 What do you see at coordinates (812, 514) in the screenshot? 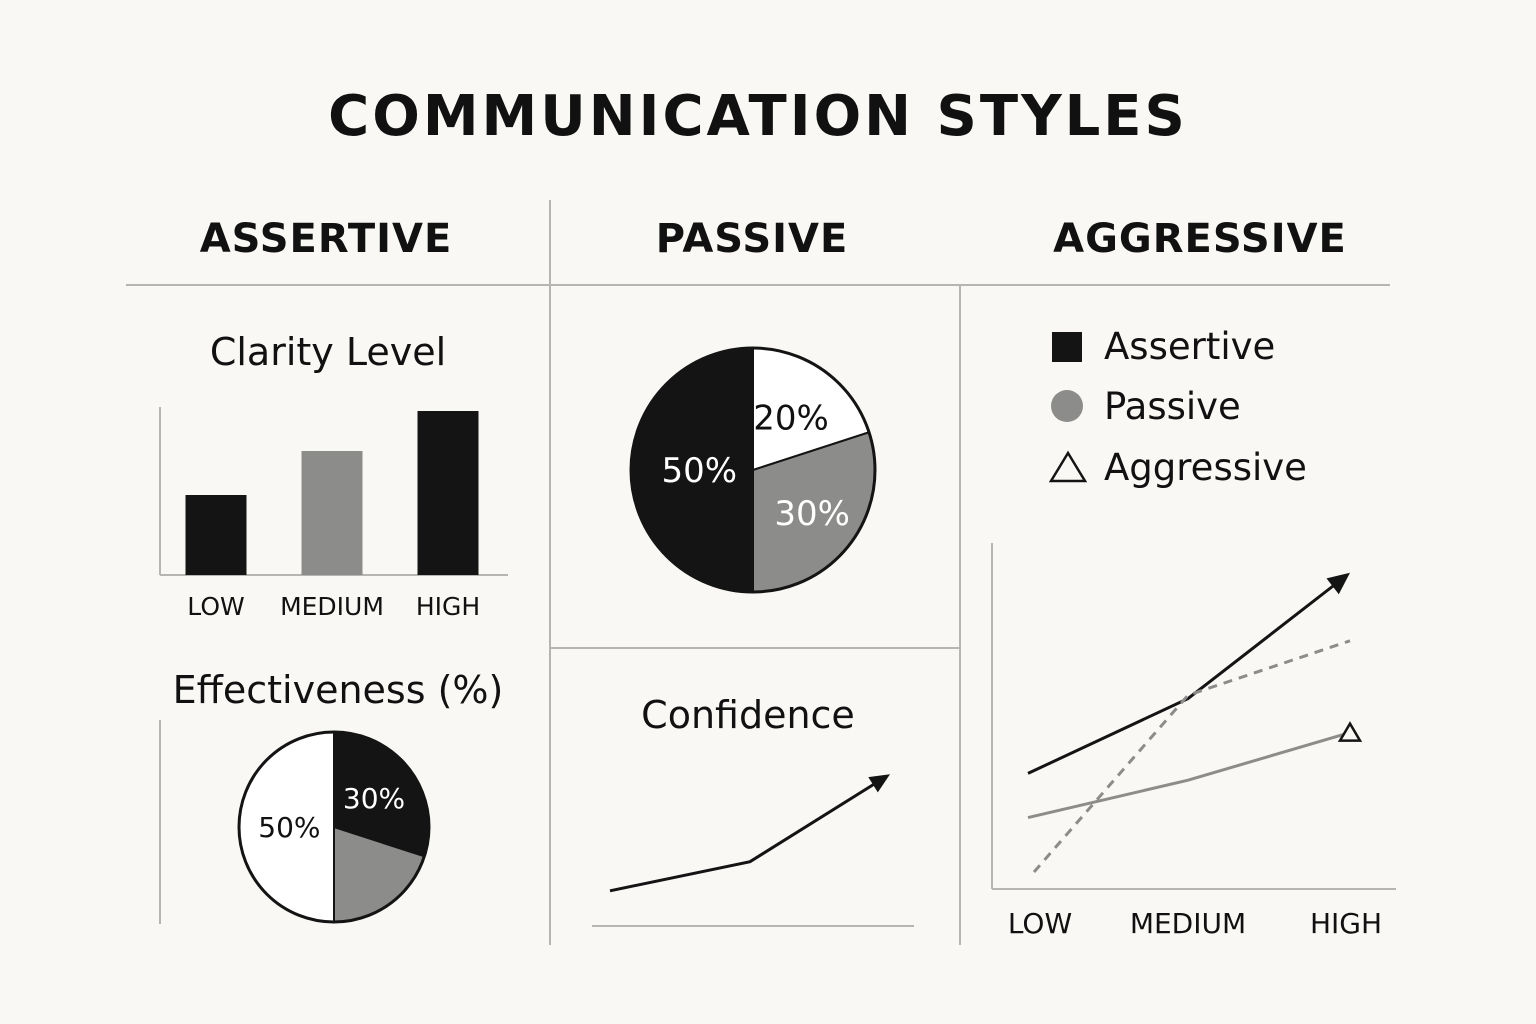
I see `passive-pie-slice-label: 30%` at bounding box center [812, 514].